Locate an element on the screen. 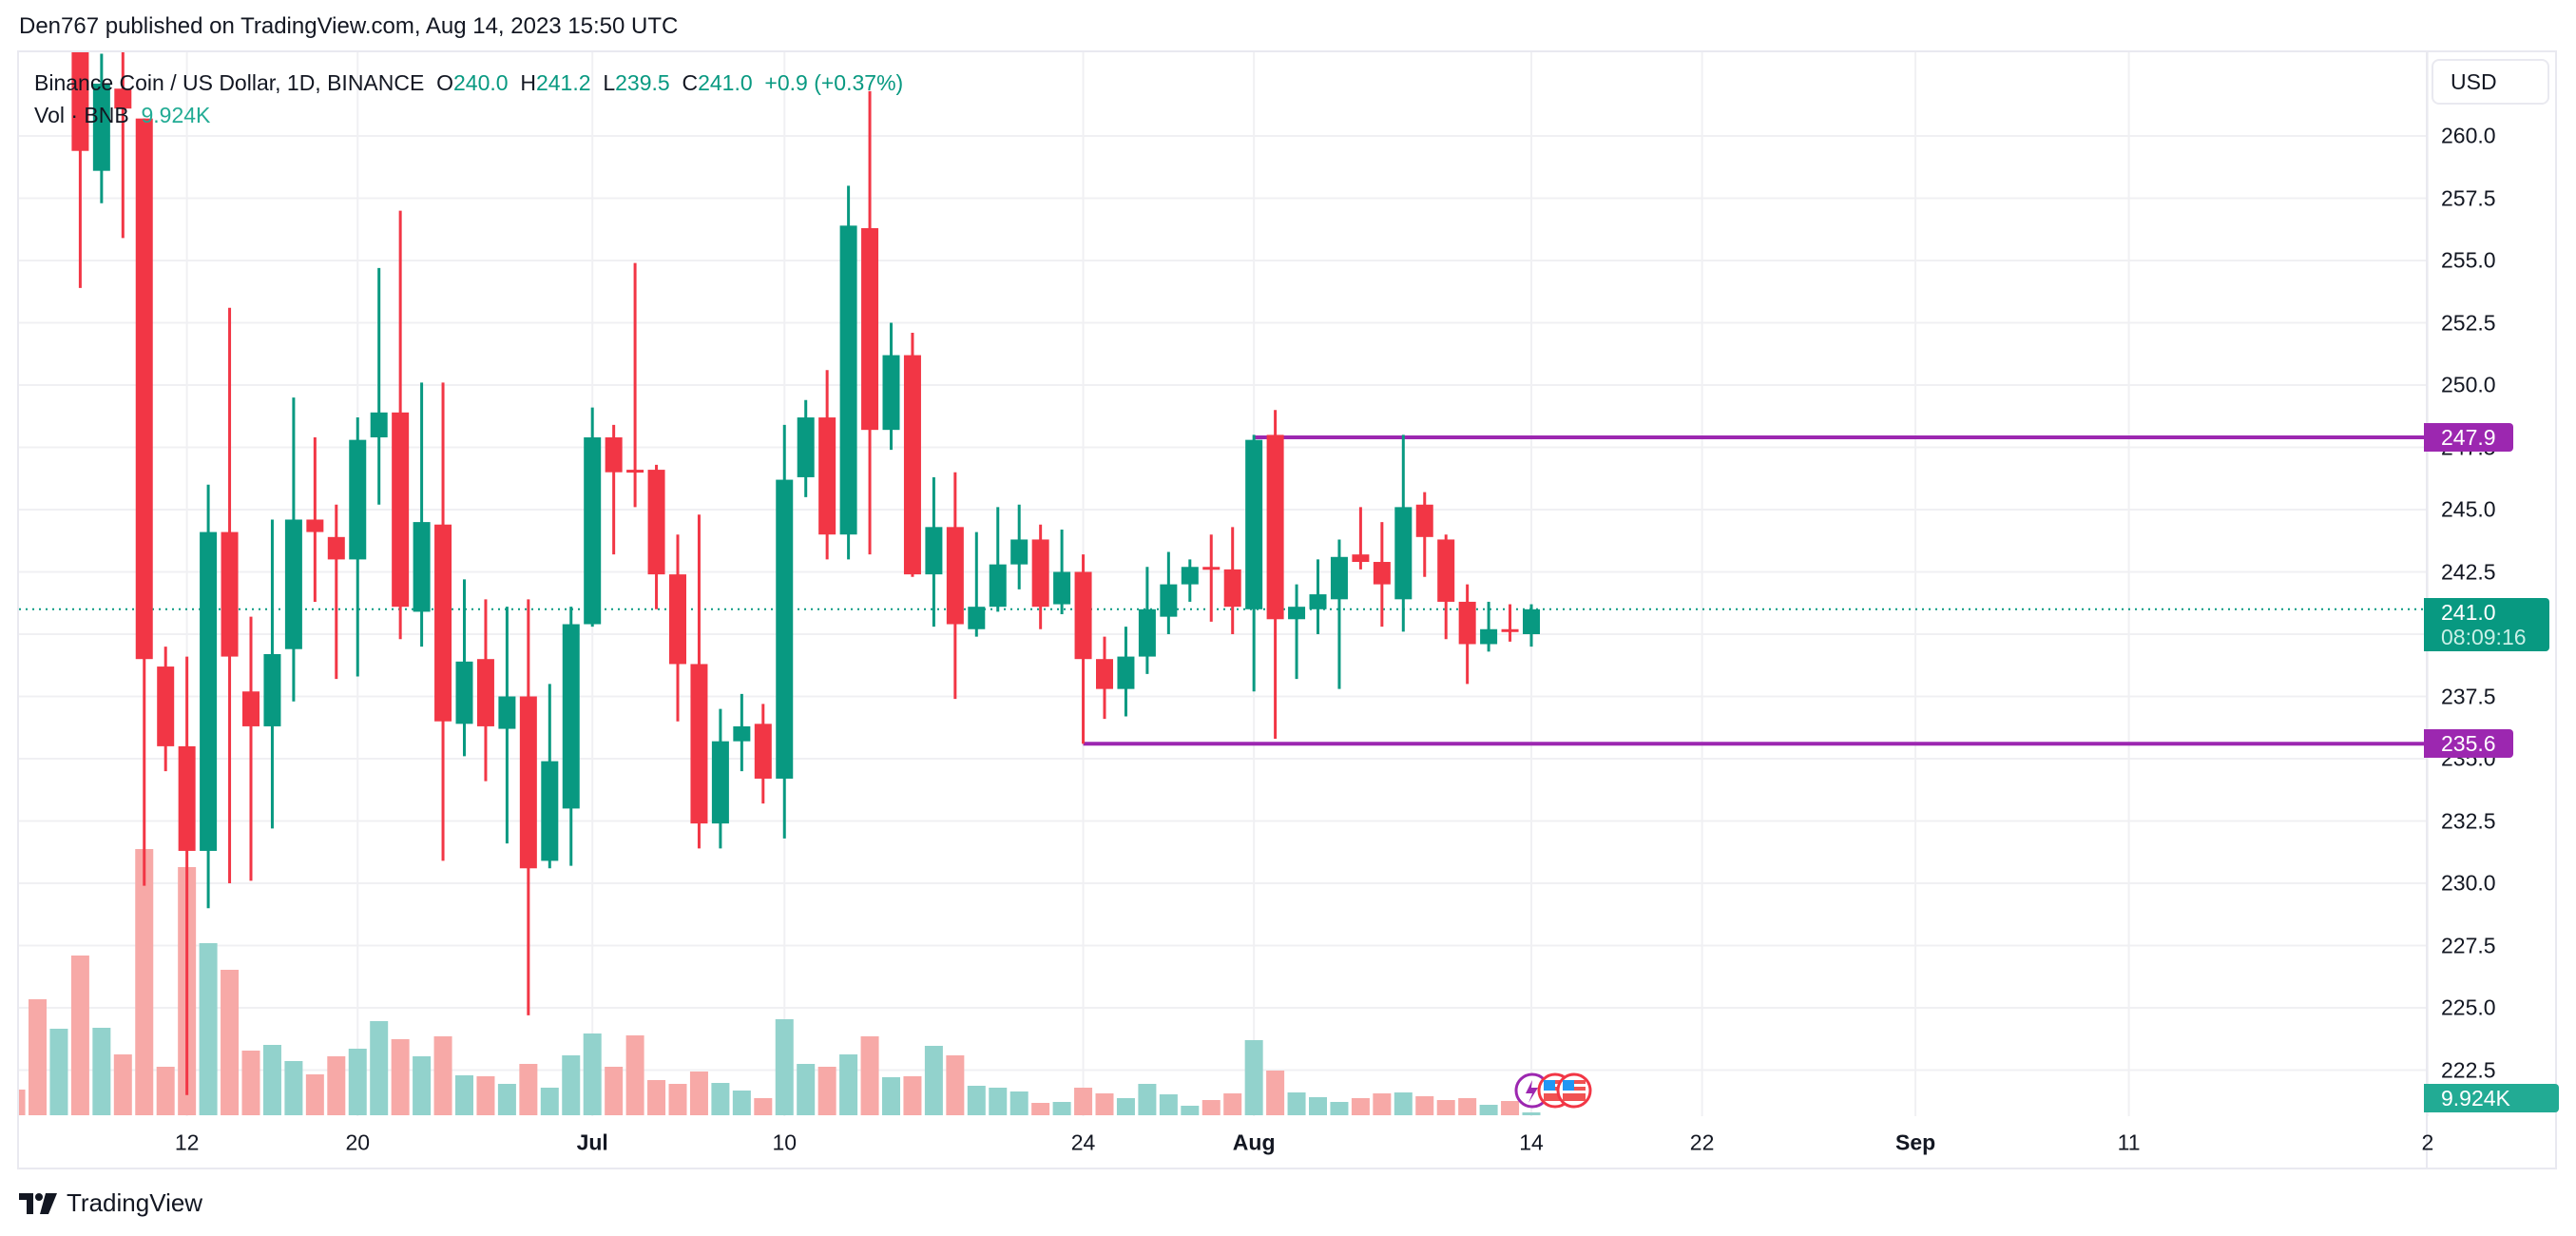 The width and height of the screenshot is (2576, 1236). time-tick: 10 is located at coordinates (785, 1143).